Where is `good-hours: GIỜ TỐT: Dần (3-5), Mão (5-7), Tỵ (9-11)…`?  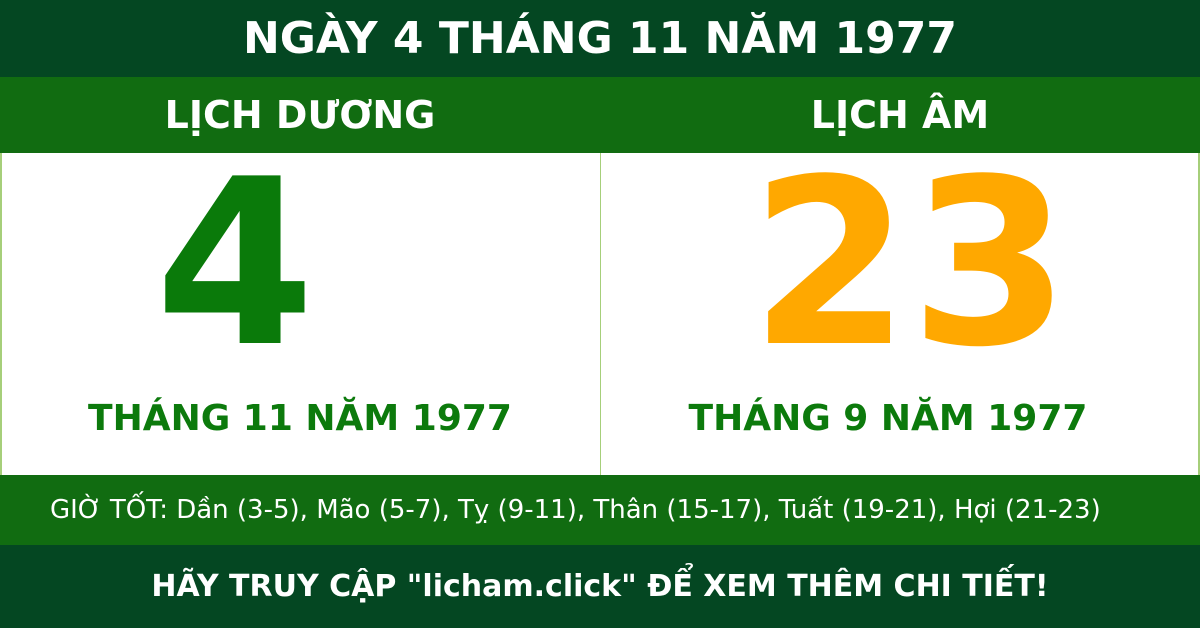 good-hours: GIỜ TỐT: Dần (3-5), Mão (5-7), Tỵ (9-11)… is located at coordinates (600, 510).